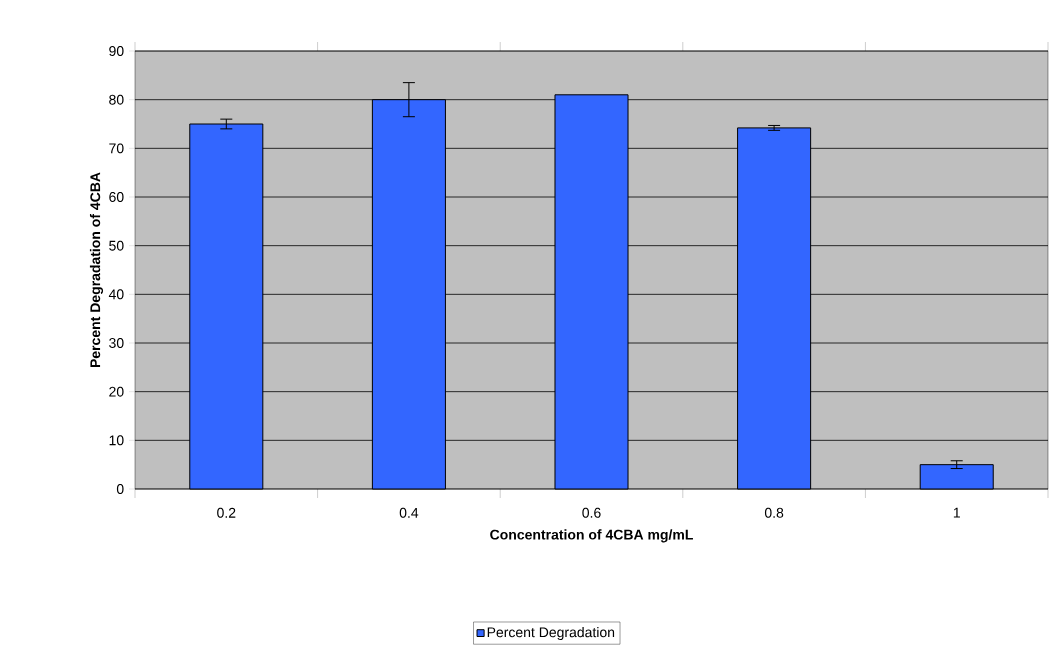 The height and width of the screenshot is (658, 1053). What do you see at coordinates (120, 489) in the screenshot?
I see `y-tick-label: 0` at bounding box center [120, 489].